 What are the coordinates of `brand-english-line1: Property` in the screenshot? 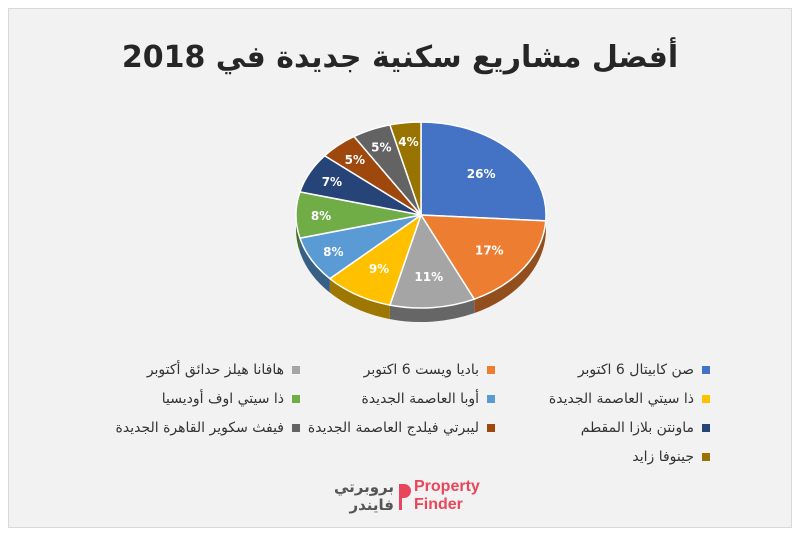 It's located at (447, 486).